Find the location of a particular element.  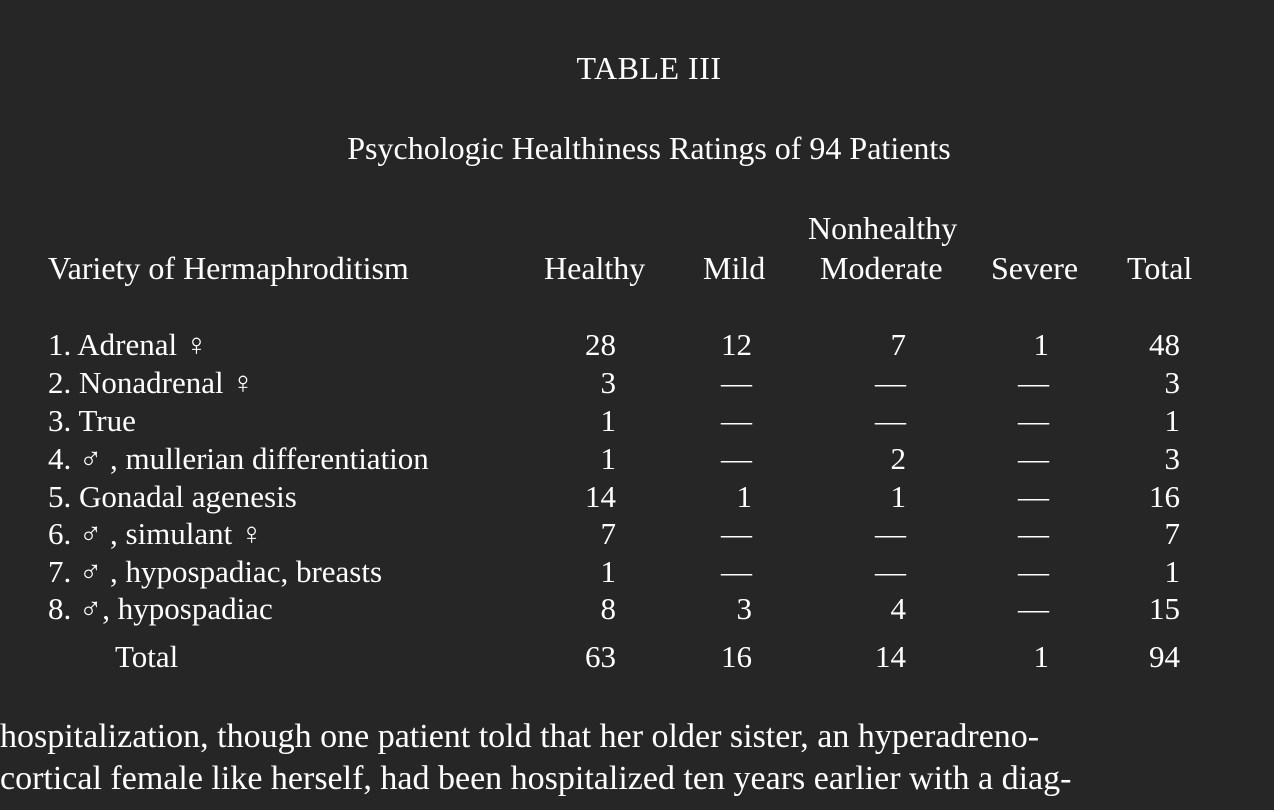

table-row: 3. True 1 — — — 1 is located at coordinates (637, 422).